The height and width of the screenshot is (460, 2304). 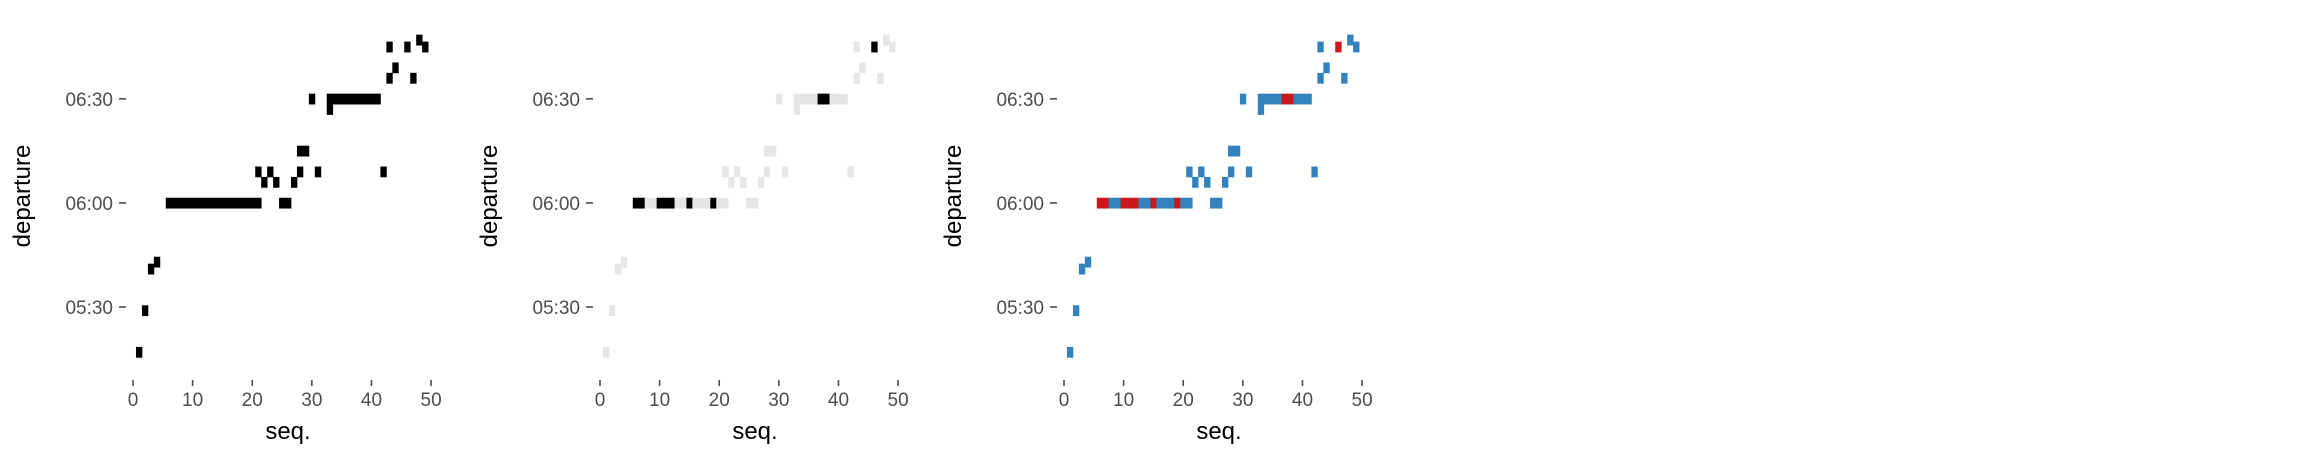 What do you see at coordinates (133, 400) in the screenshot?
I see `x-tick-label: 0` at bounding box center [133, 400].